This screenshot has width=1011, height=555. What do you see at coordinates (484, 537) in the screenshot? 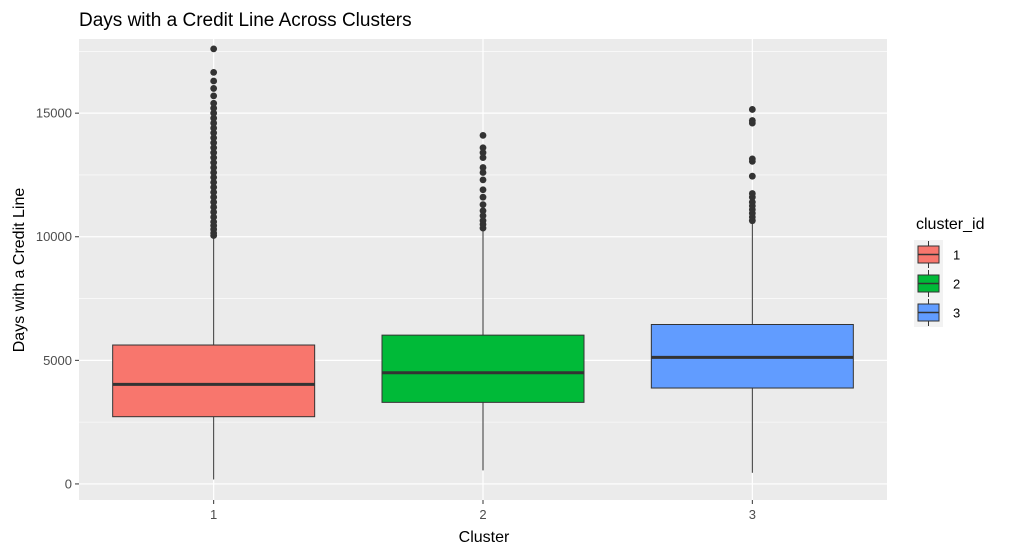
I see `x-axis-title: Cluster` at bounding box center [484, 537].